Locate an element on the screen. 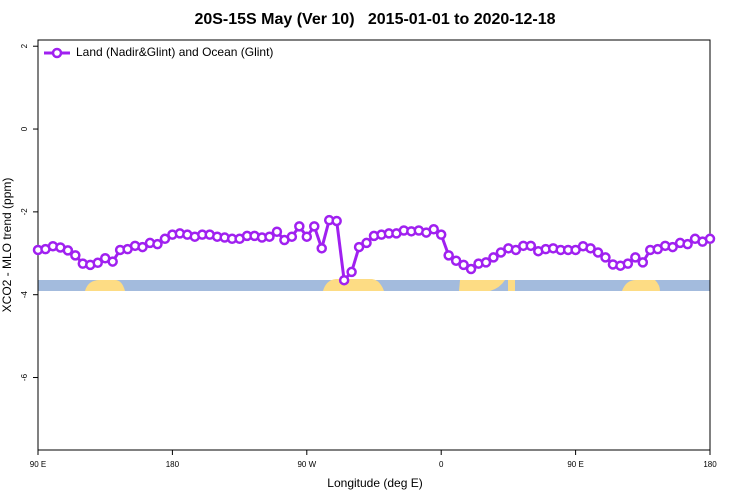  legend-label: Land (Nadir&Glint) and Ocean (Glint) is located at coordinates (174, 52).